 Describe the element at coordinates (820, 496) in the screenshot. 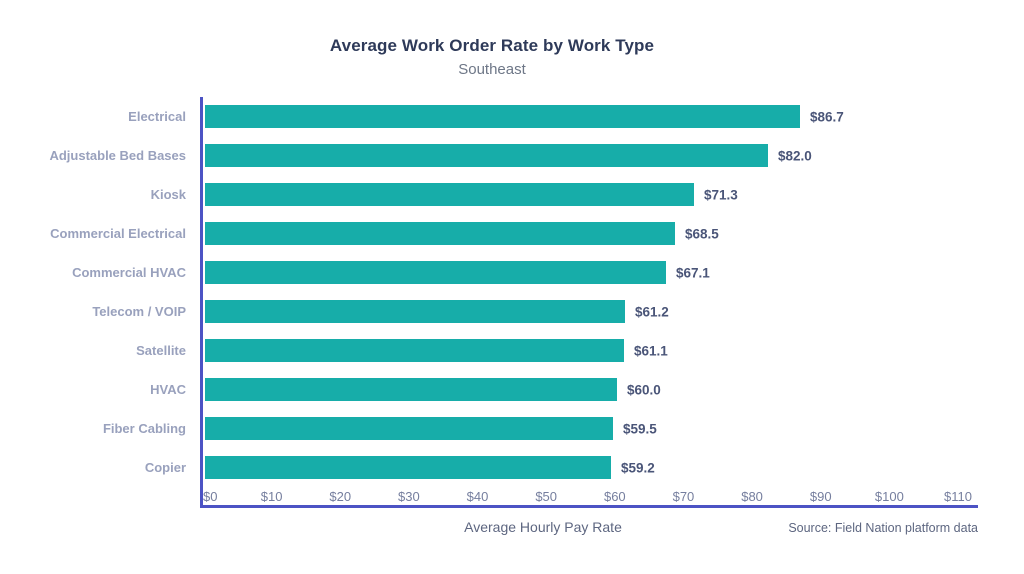

I see `x-tick-label: $90` at that location.